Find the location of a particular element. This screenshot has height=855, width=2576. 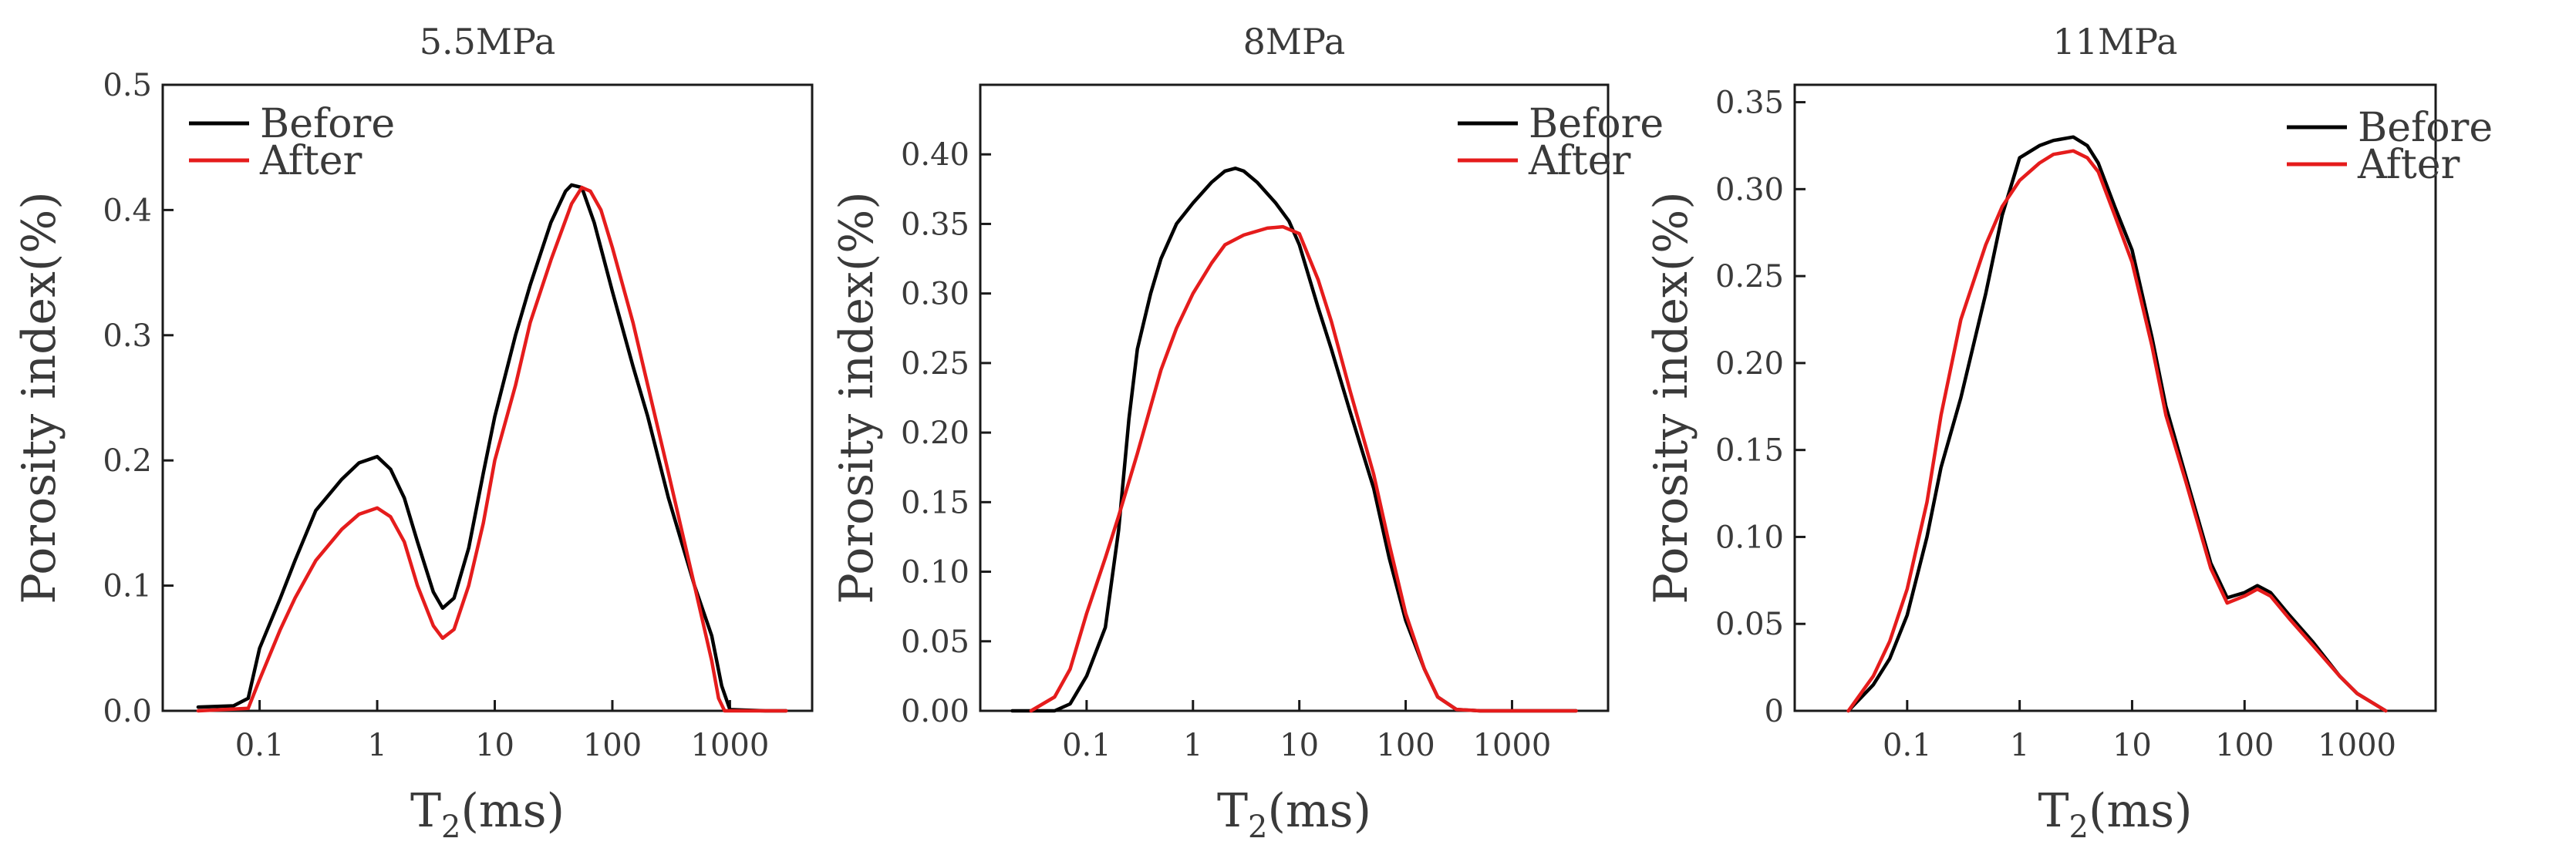

panel-3-x-axis-label-main: T is located at coordinates (2053, 811).